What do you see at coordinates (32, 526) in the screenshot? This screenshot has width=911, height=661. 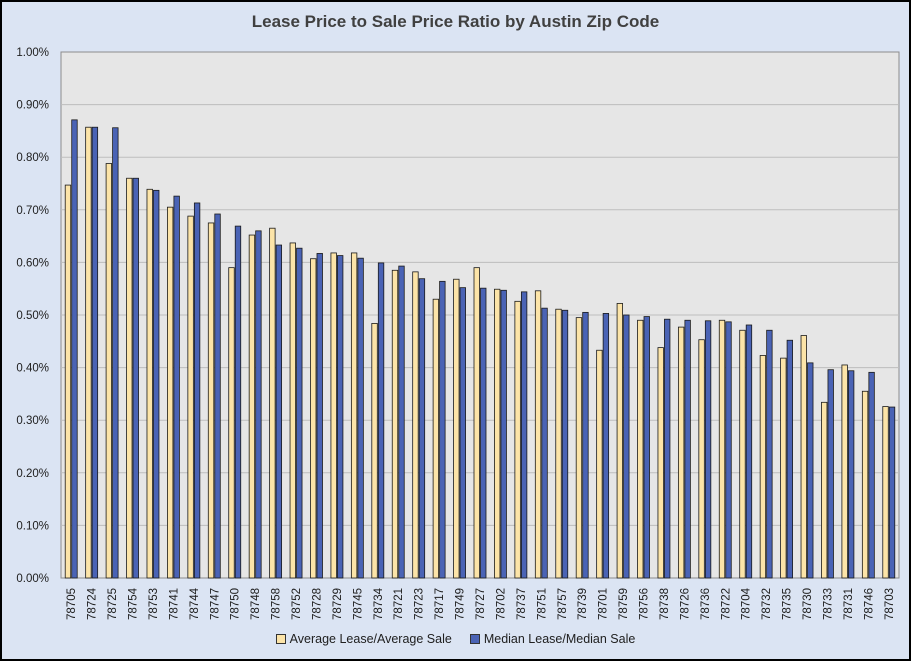 I see `y-tick-label: 0.10%` at bounding box center [32, 526].